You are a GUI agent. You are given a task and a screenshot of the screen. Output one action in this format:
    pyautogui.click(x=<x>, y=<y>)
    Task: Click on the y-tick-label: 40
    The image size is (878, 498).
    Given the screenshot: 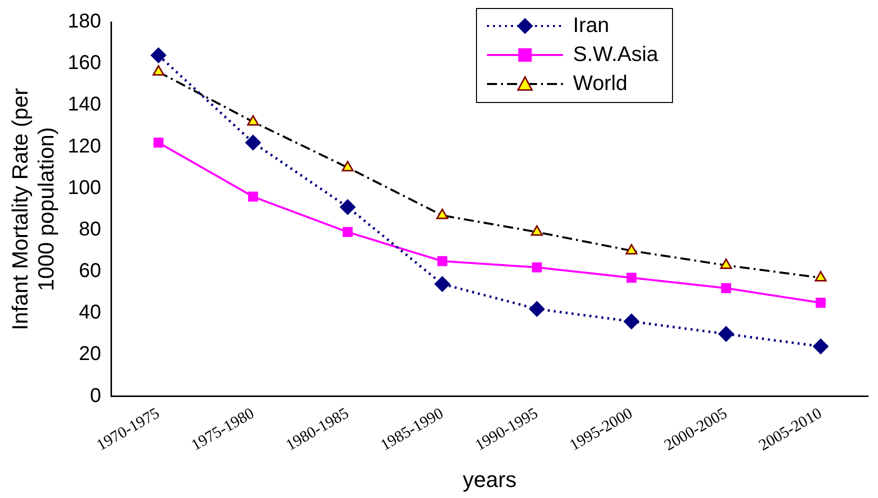 What is the action you would take?
    pyautogui.click(x=90, y=313)
    